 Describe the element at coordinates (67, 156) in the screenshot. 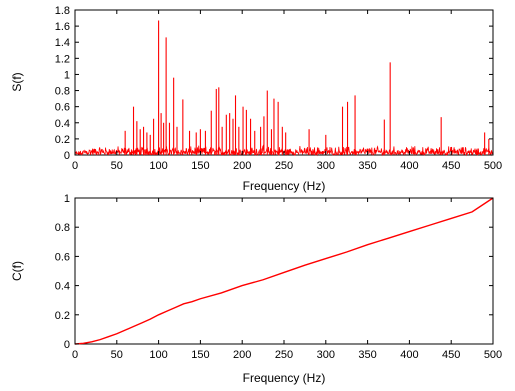

I see `spectrum-y-tick-label: 0` at that location.